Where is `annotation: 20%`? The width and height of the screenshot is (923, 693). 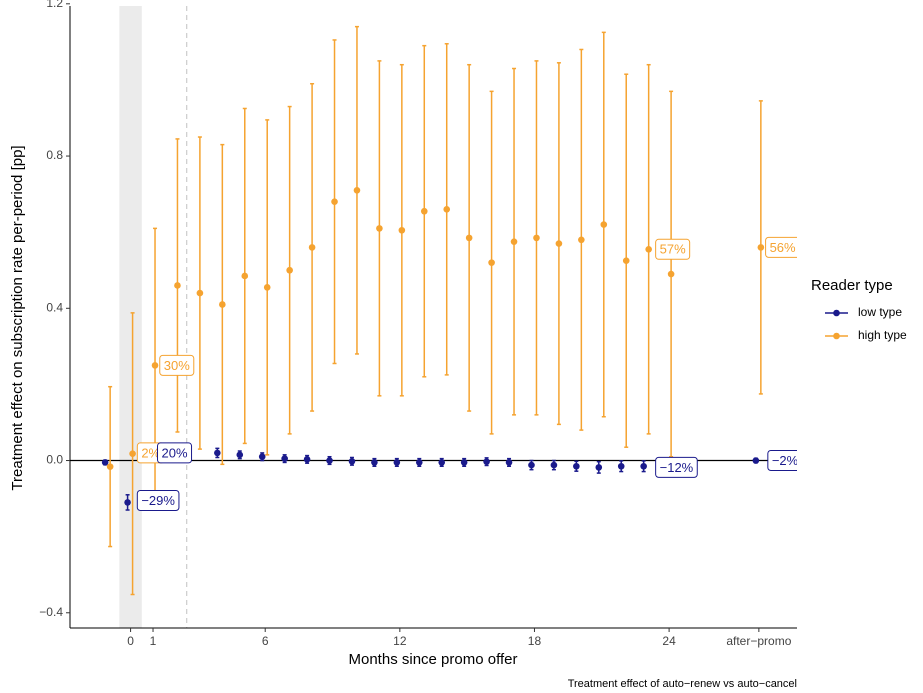
annotation: 20% is located at coordinates (175, 453).